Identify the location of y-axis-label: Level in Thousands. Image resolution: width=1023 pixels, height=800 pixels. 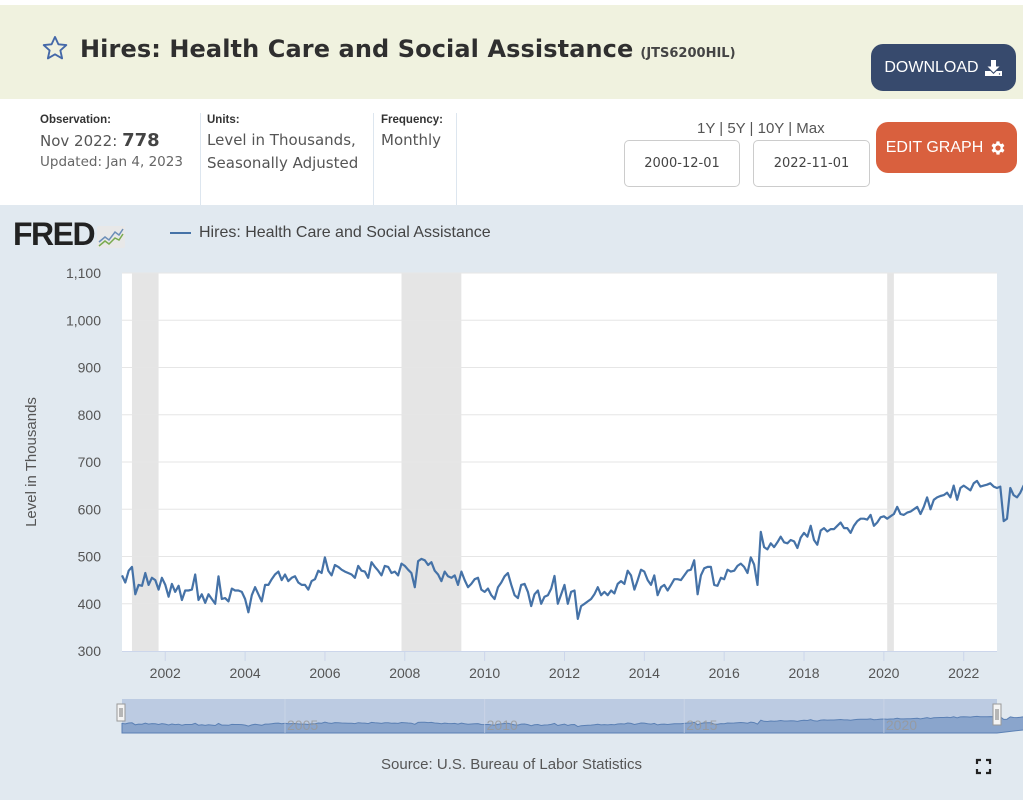
(31, 462).